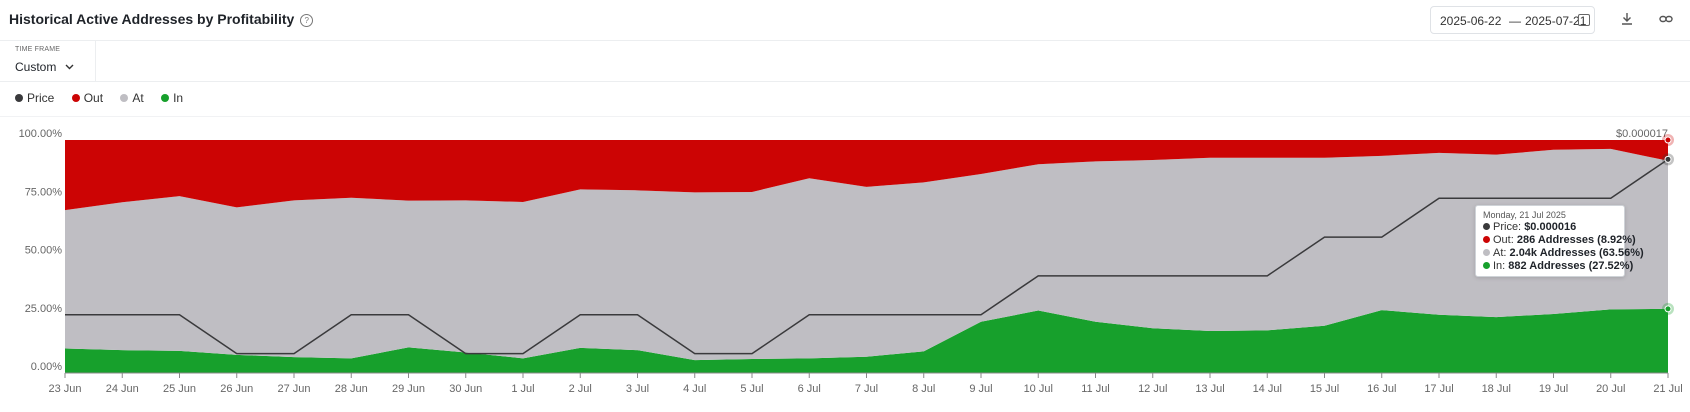  What do you see at coordinates (1627, 19) in the screenshot?
I see `download-icon` at bounding box center [1627, 19].